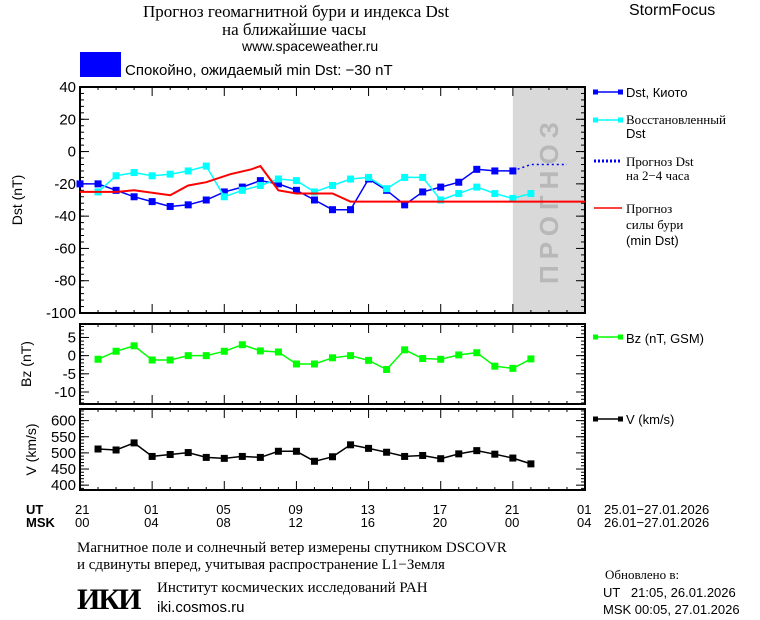 The width and height of the screenshot is (760, 620). Describe the element at coordinates (82, 522) in the screenshot. I see `time-tick-label: 00` at that location.